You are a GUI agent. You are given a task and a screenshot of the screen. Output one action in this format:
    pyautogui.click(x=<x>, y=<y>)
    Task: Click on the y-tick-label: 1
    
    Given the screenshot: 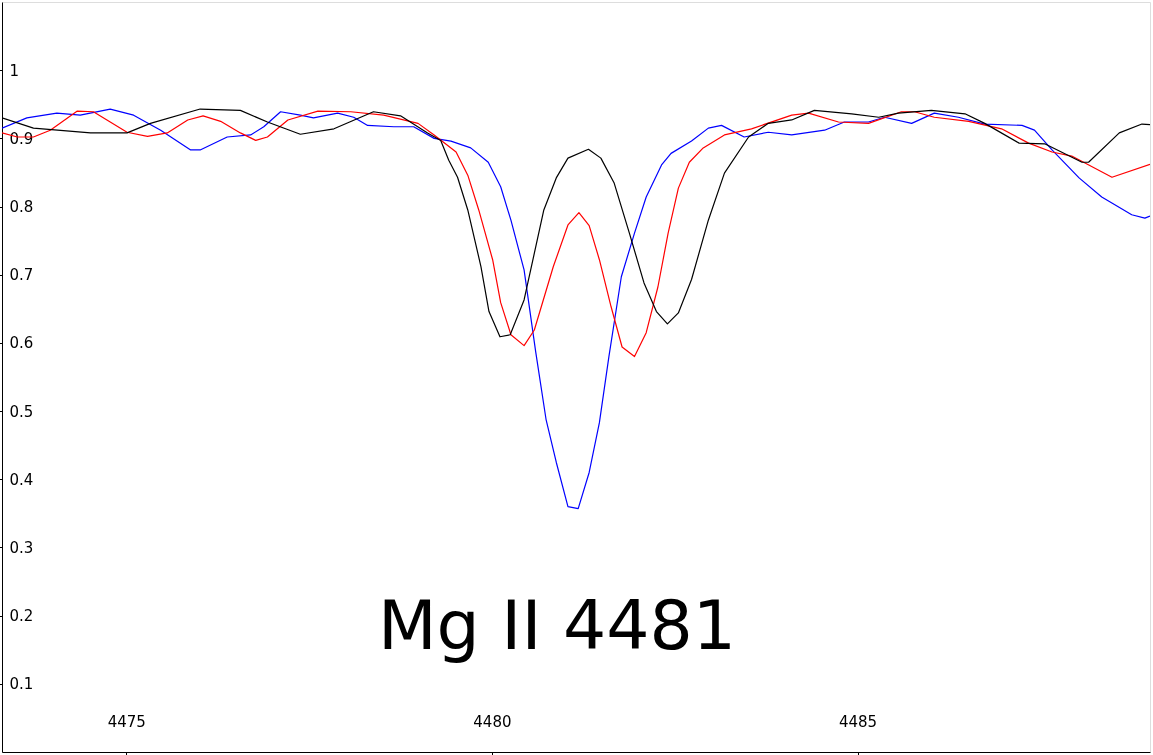 What is the action you would take?
    pyautogui.click(x=14, y=70)
    